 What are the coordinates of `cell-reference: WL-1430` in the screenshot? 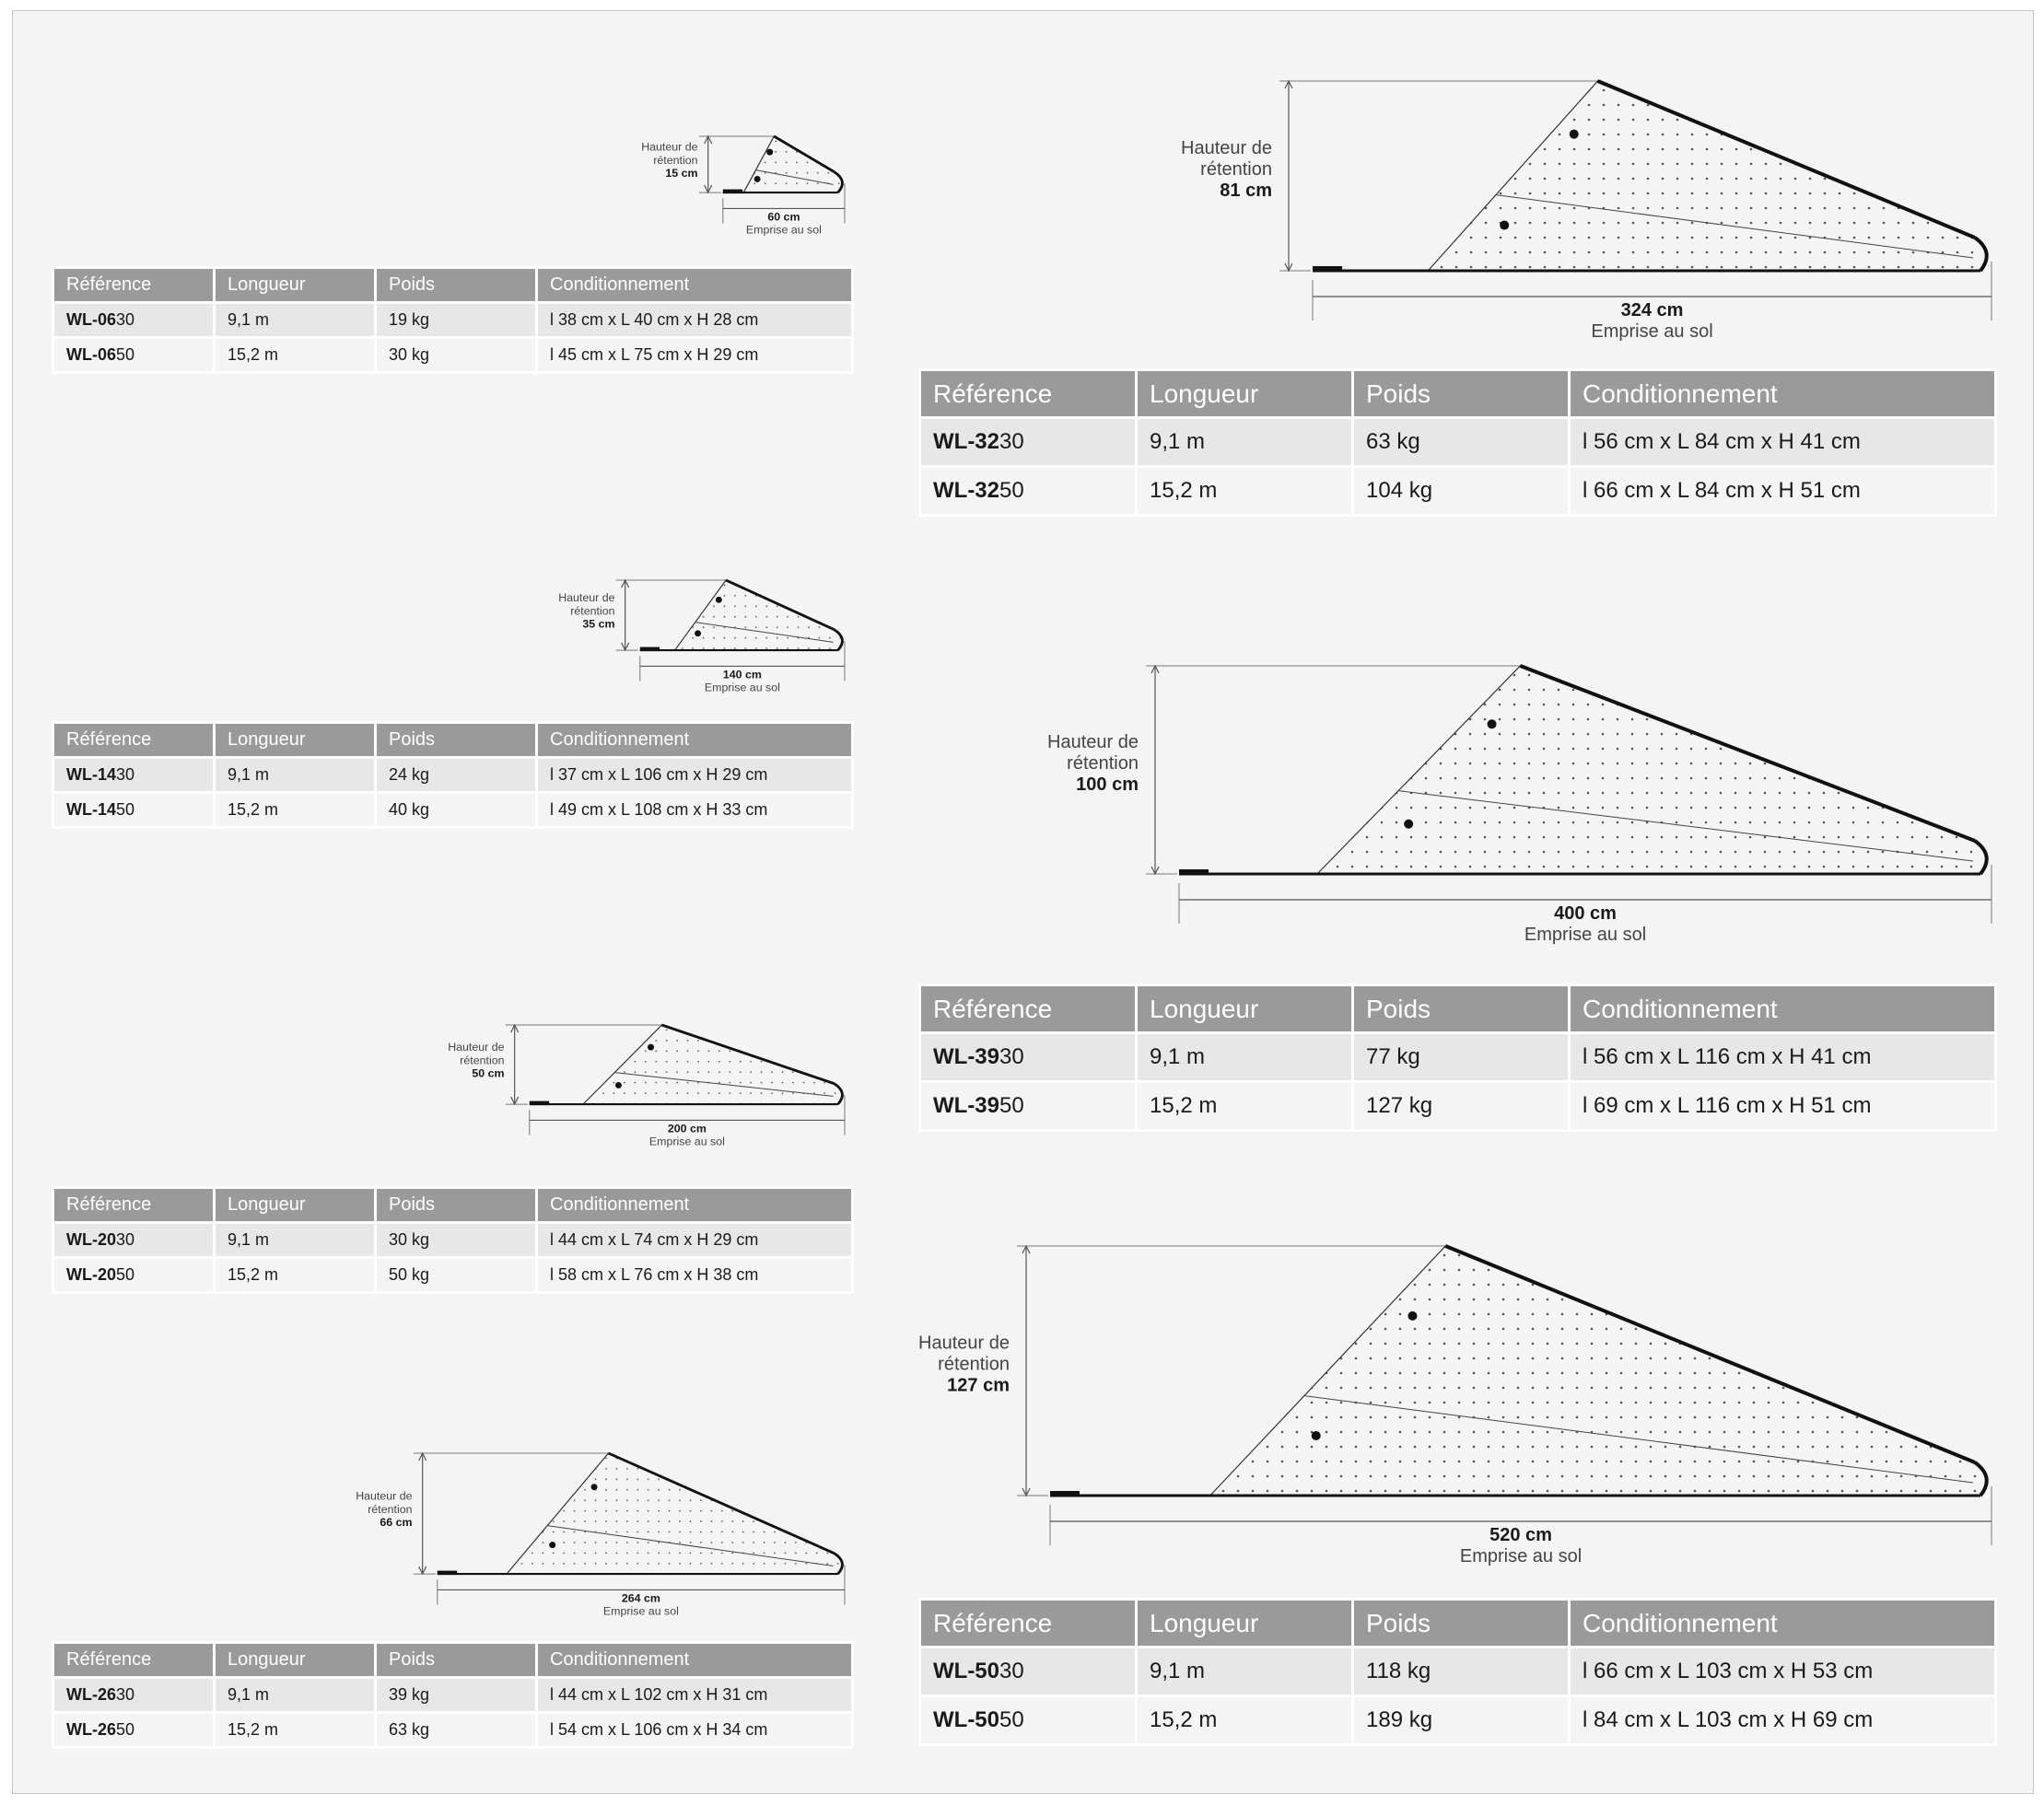 It's located at (133, 775).